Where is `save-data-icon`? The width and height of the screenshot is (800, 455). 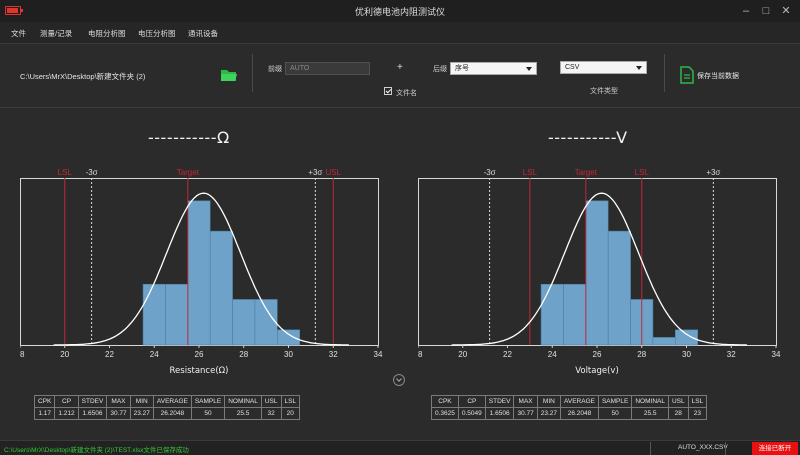 save-data-icon is located at coordinates (687, 75).